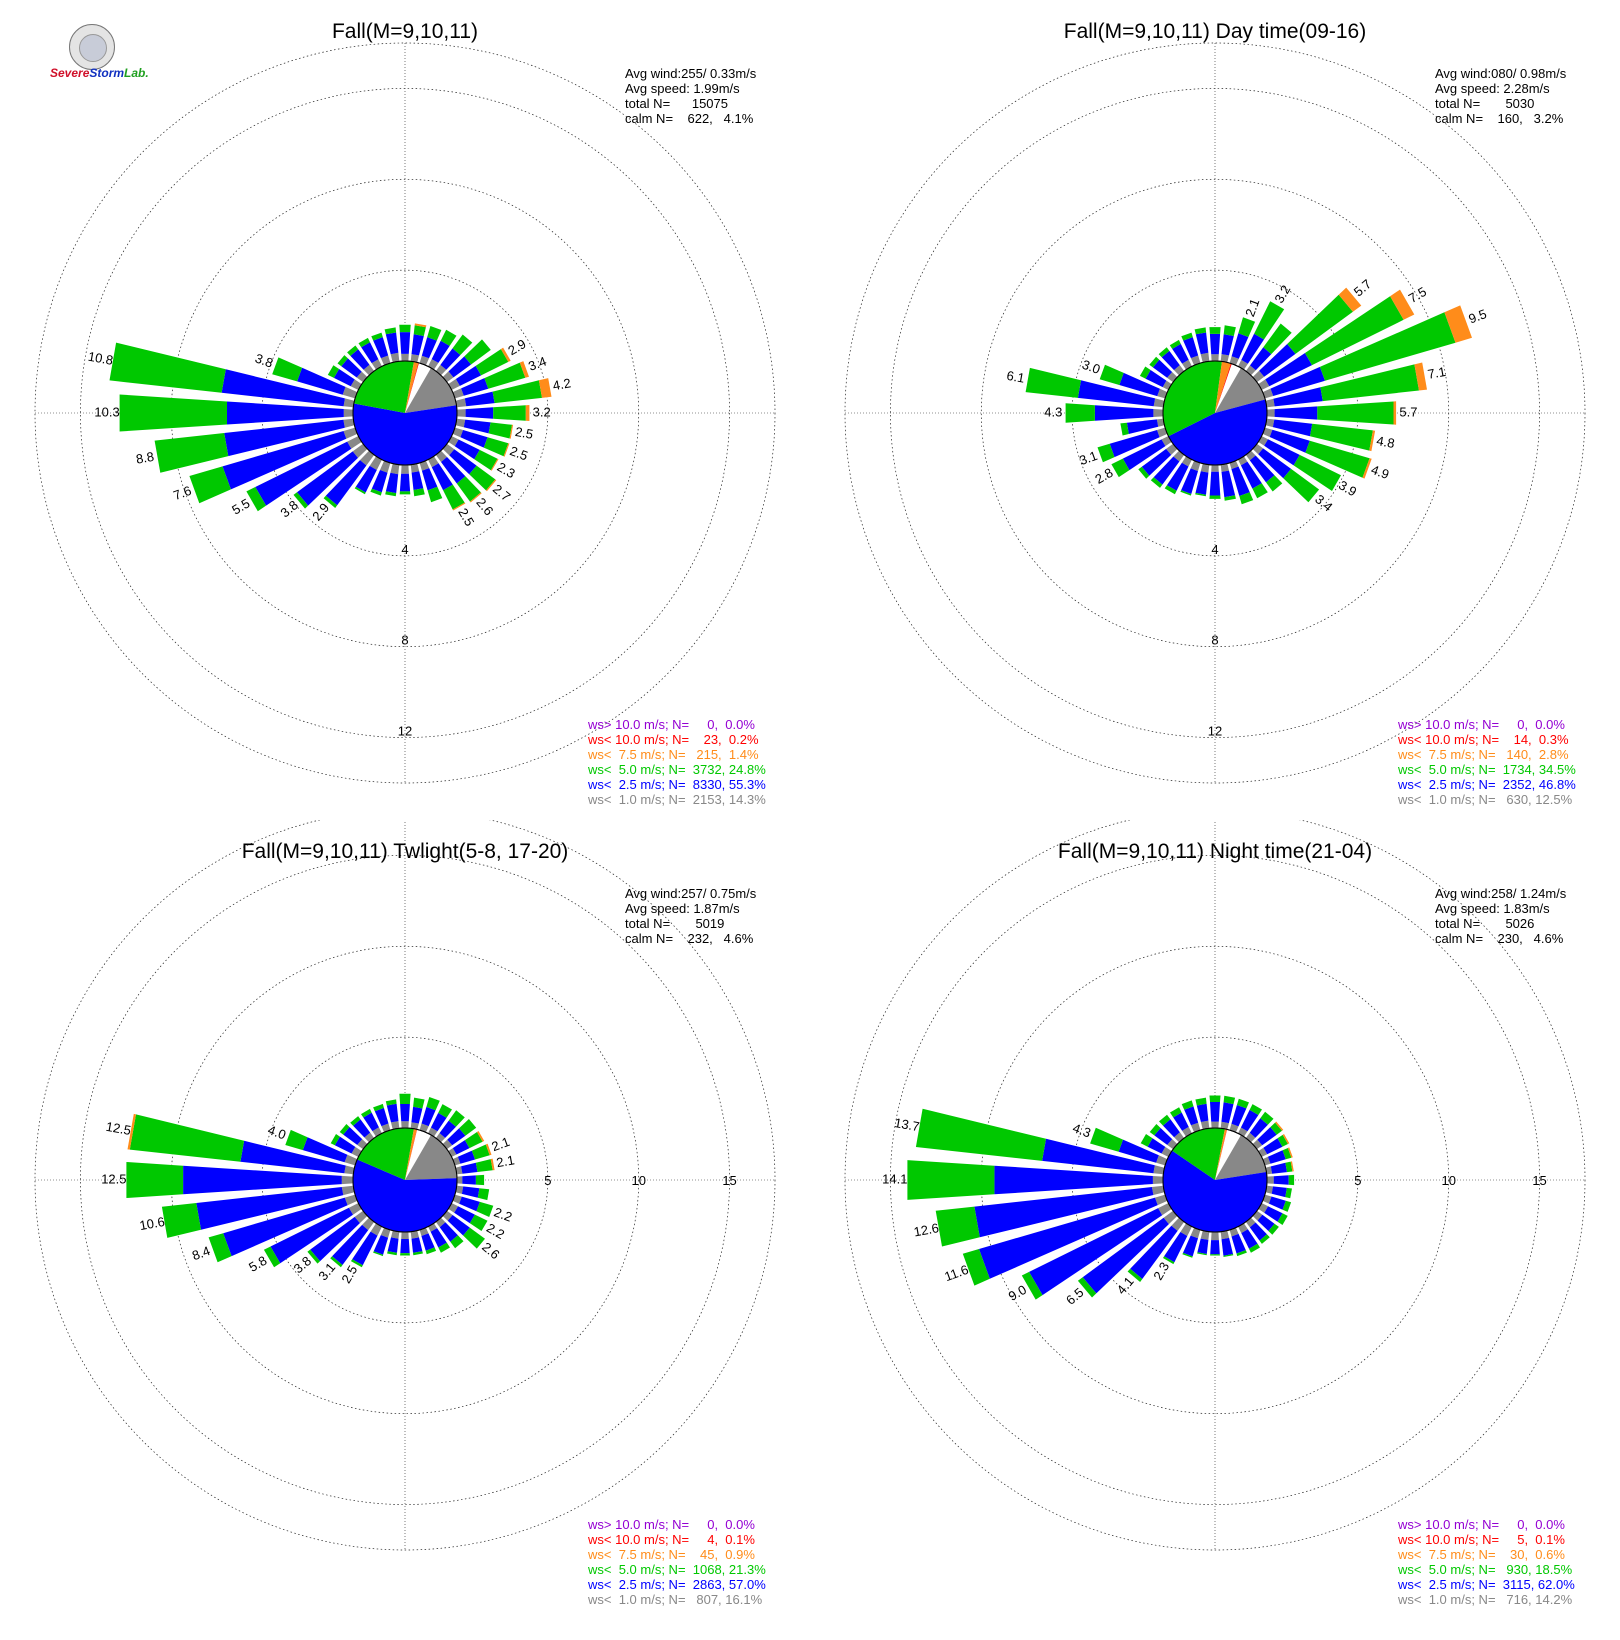 The width and height of the screenshot is (1620, 1640). I want to click on ring-label: 8, so click(404, 640).